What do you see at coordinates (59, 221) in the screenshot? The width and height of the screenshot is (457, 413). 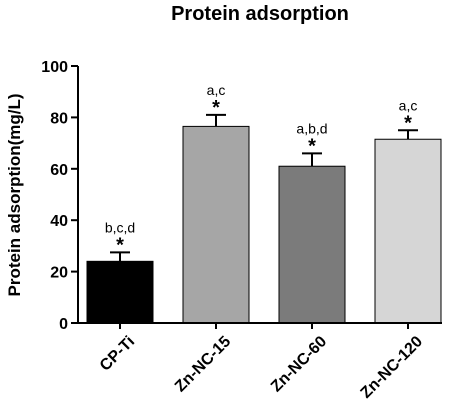 I see `y-tick-label: 40` at bounding box center [59, 221].